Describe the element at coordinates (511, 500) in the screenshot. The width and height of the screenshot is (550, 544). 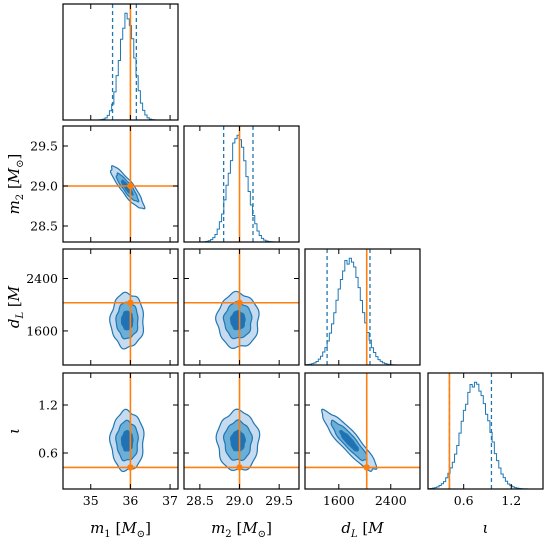
I see `x-tick-label-iota: 1.2` at that location.